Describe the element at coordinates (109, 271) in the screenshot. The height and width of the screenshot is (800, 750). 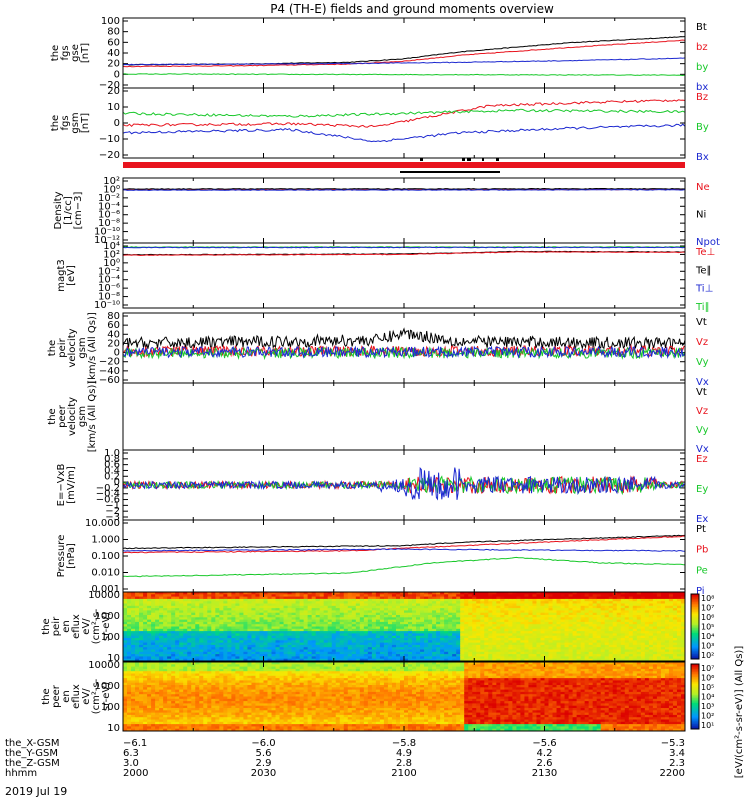
I see `ytick-label: 10⁻²` at that location.